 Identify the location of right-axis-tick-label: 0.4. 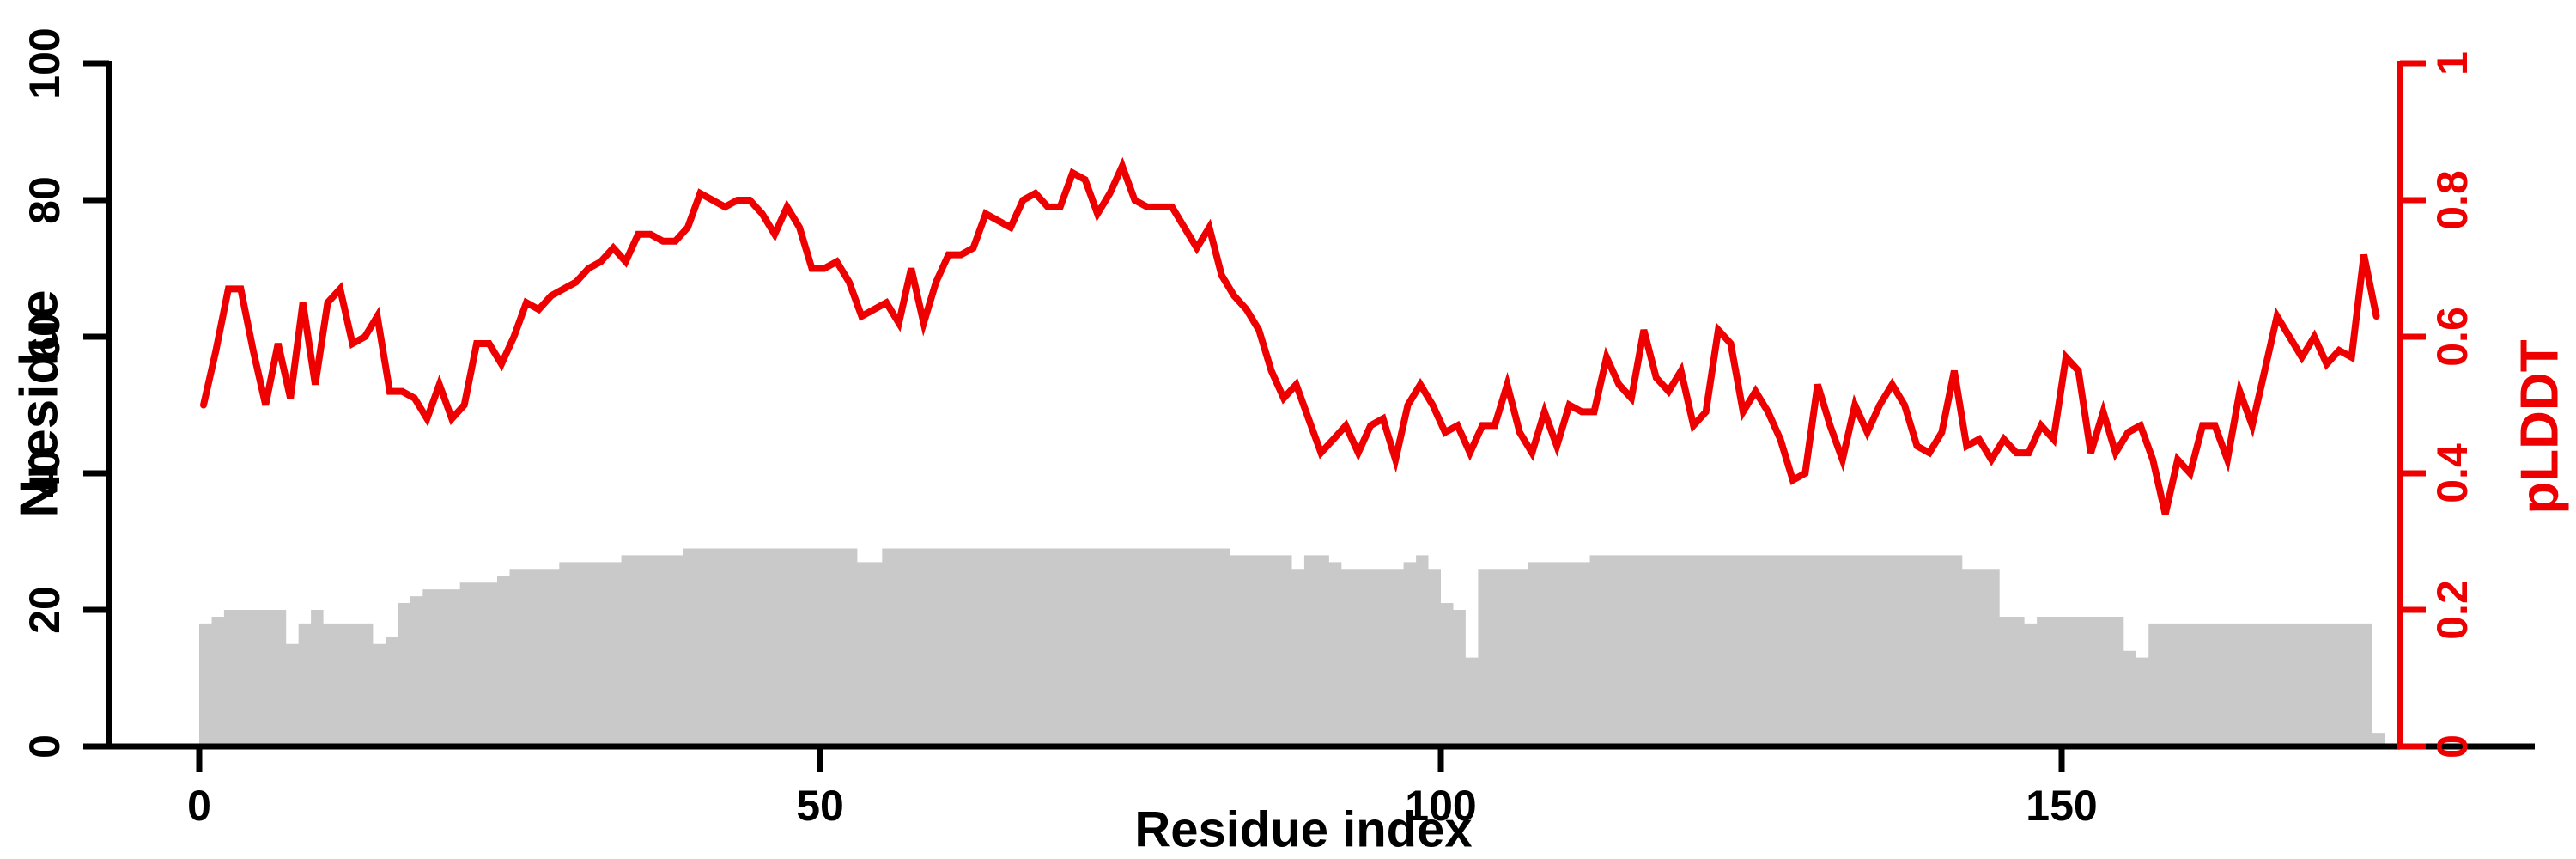
(2452, 473).